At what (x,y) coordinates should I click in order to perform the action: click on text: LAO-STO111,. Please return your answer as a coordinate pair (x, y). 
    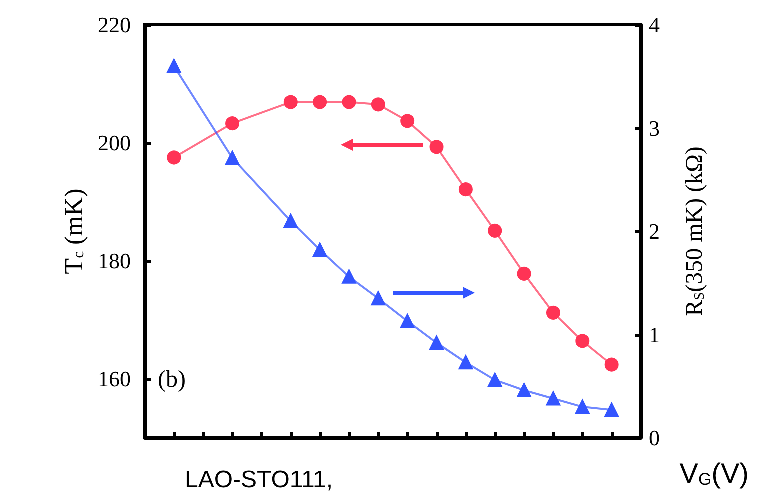
    Looking at the image, I should click on (259, 480).